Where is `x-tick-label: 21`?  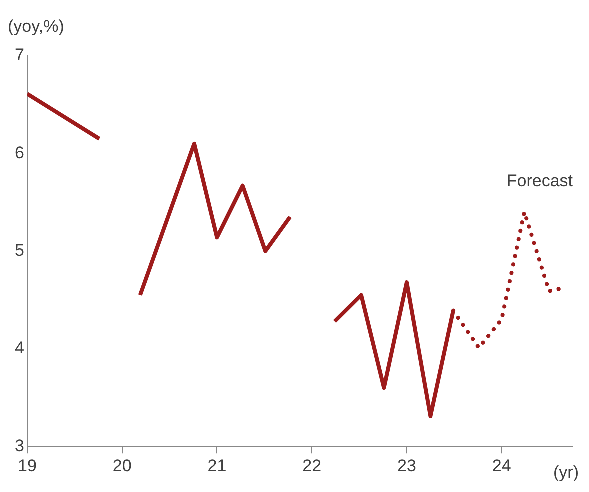
x-tick-label: 21 is located at coordinates (217, 466).